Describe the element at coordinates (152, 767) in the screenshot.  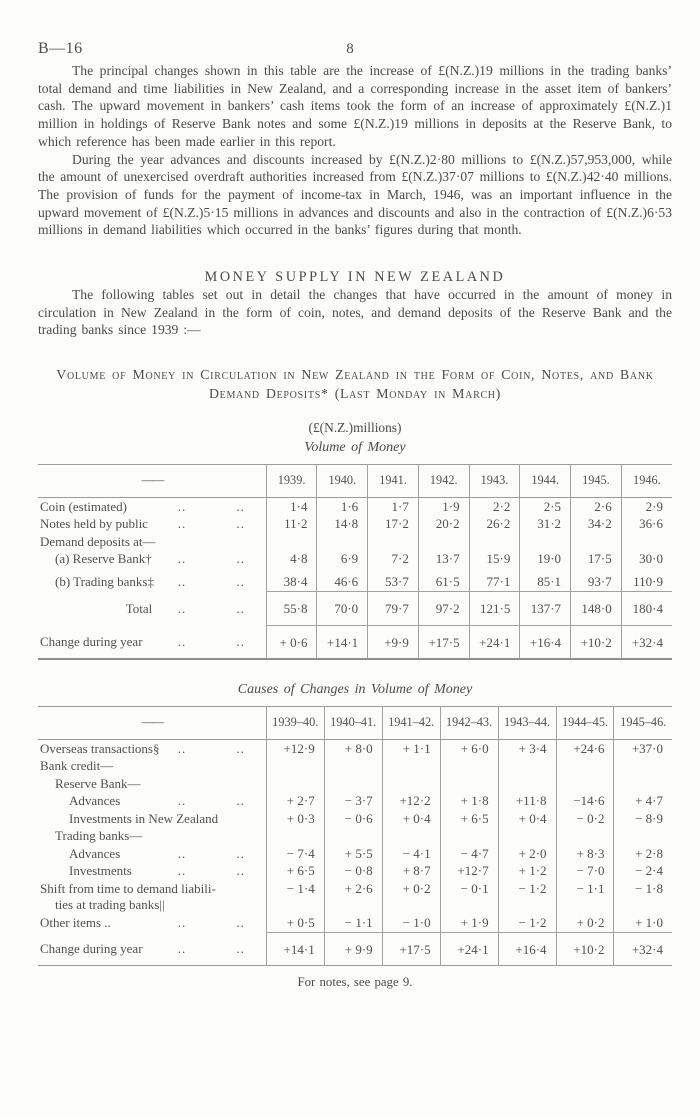
I see `row-label-cell: Bank credit—` at that location.